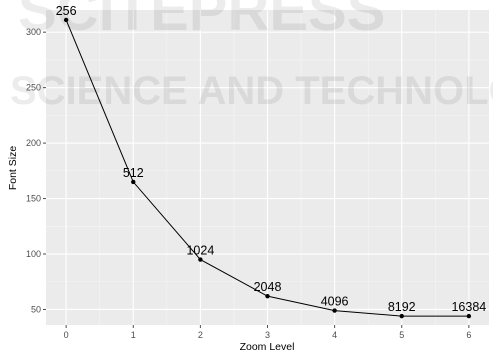 This screenshot has height=355, width=493. Describe the element at coordinates (251, 91) in the screenshot. I see `watermark-middle-text: SCIENCE AND TECHNOLOGY PUBLICATIONS` at that location.